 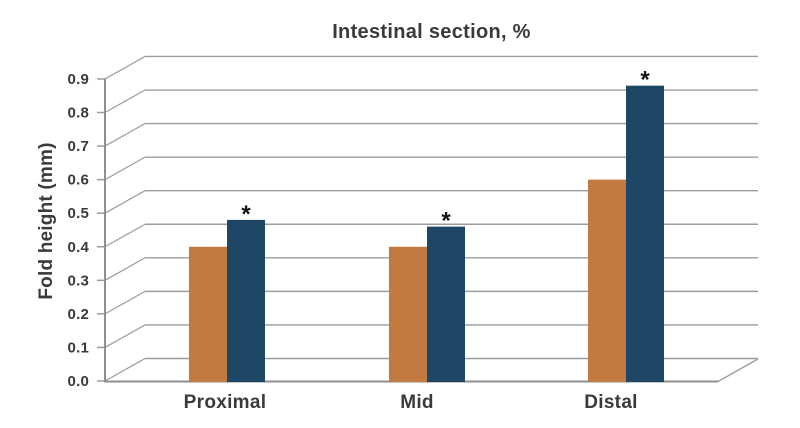 What do you see at coordinates (246, 214) in the screenshot?
I see `significance-star-proximal: *` at bounding box center [246, 214].